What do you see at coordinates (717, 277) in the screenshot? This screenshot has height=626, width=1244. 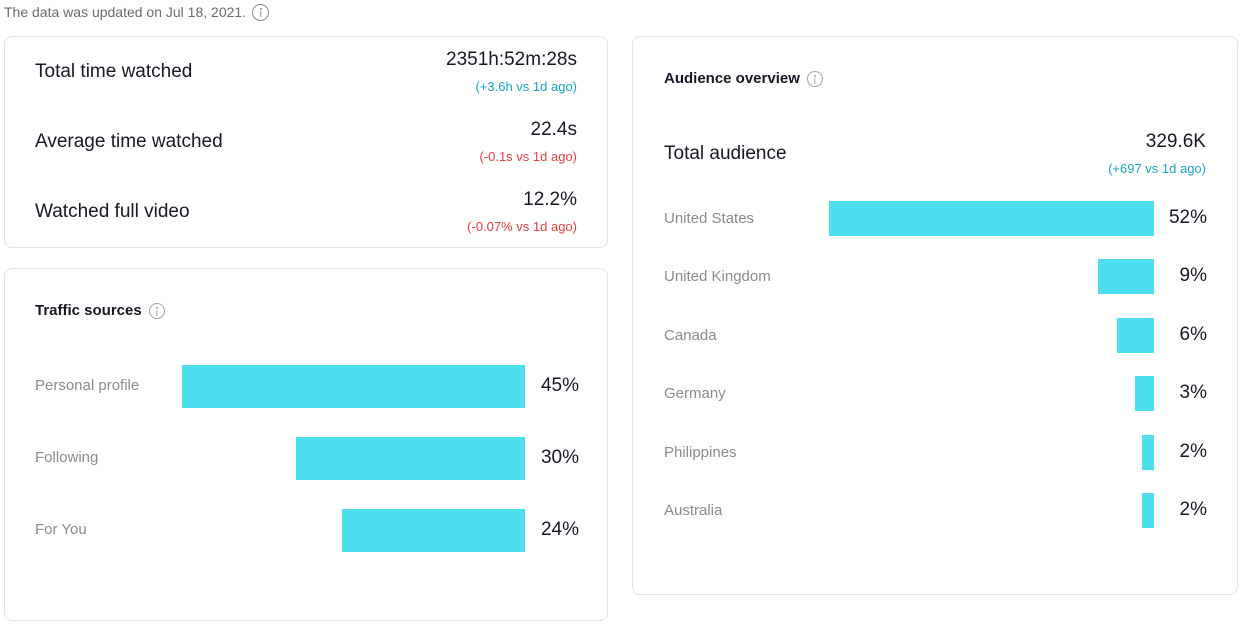 I see `bar-label: United Kingdom` at bounding box center [717, 277].